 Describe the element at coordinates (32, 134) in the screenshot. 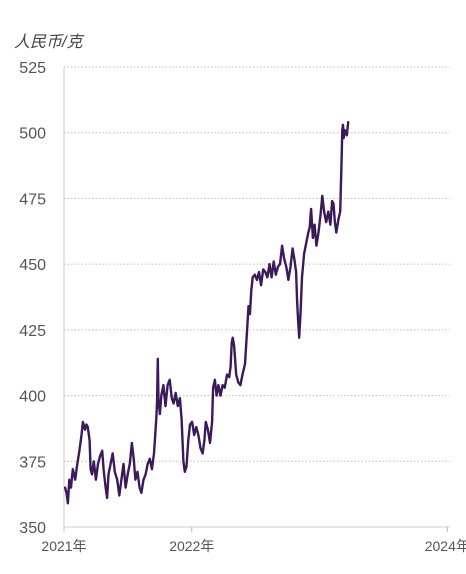

I see `y-tick-label: 500` at that location.